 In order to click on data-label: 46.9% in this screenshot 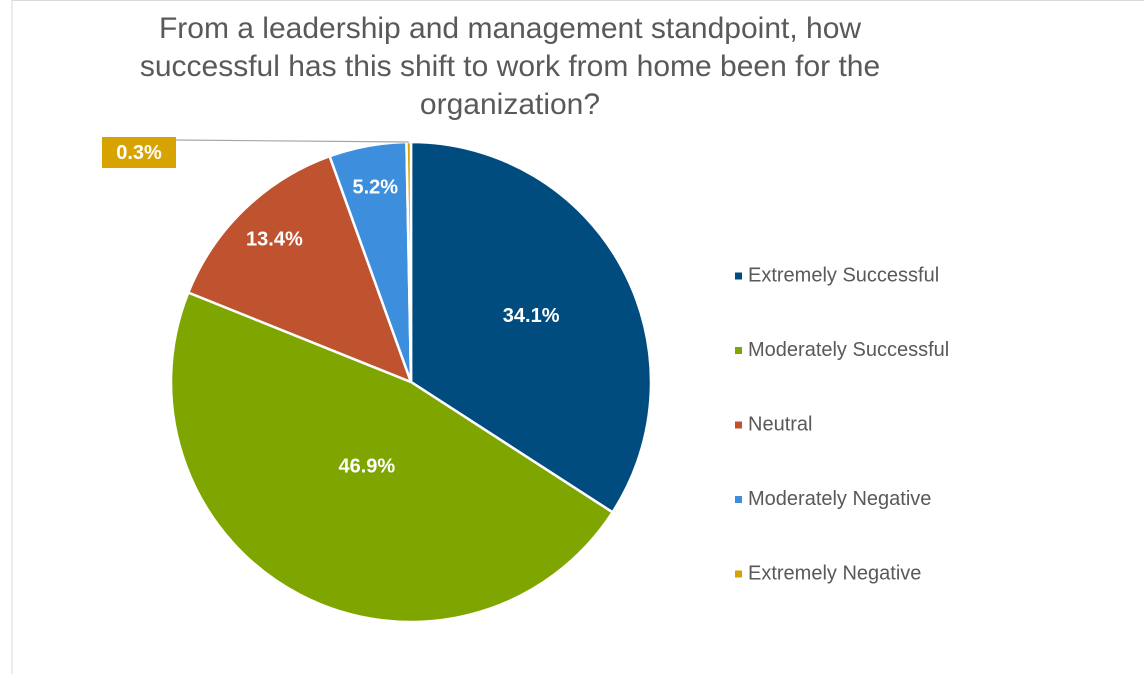, I will do `click(366, 467)`.